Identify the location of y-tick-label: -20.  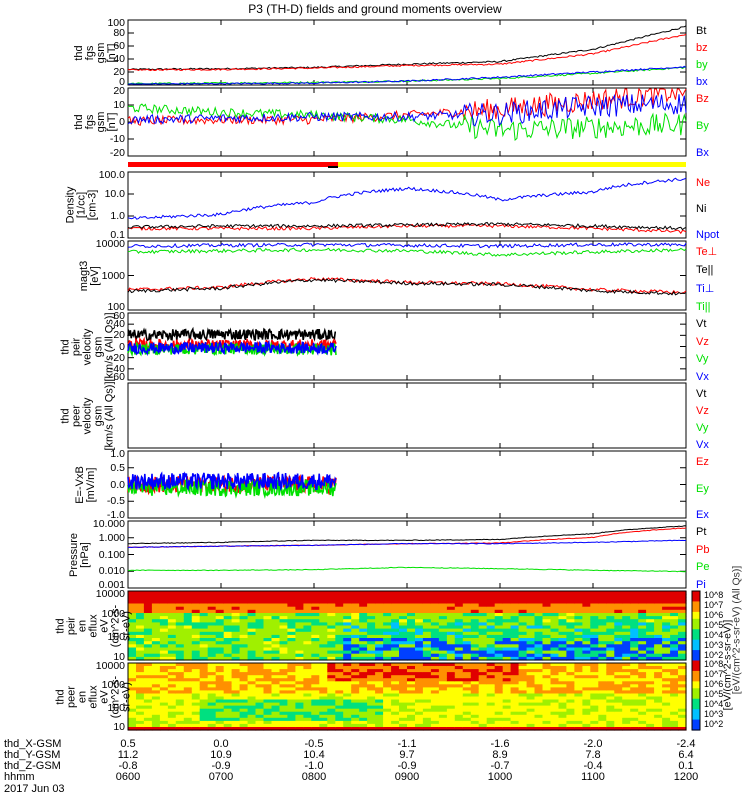
(117, 153).